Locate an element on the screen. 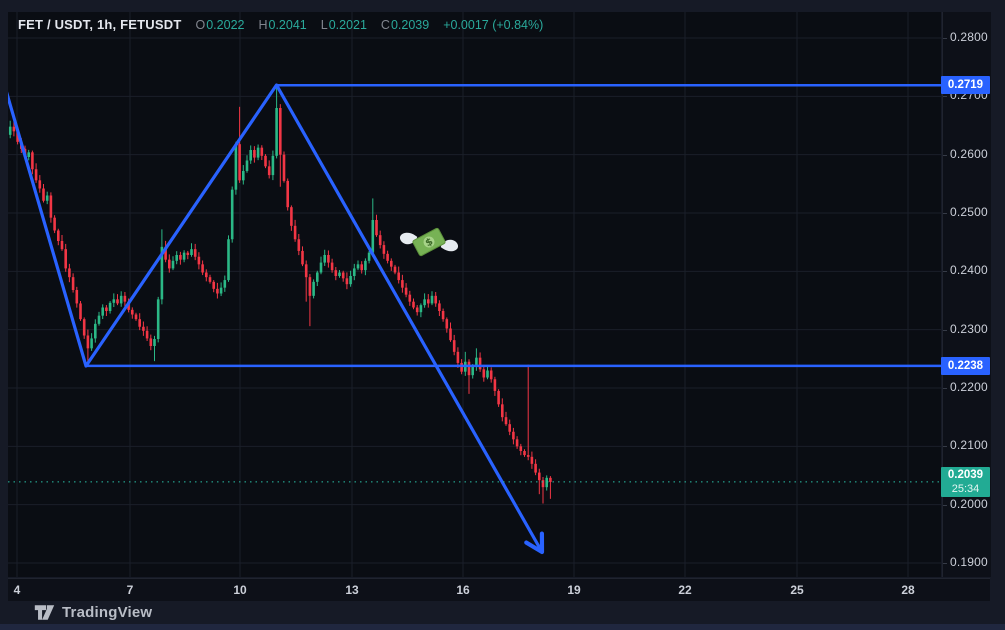 The height and width of the screenshot is (630, 1005). price-tick-label: 0.2000 is located at coordinates (969, 503).